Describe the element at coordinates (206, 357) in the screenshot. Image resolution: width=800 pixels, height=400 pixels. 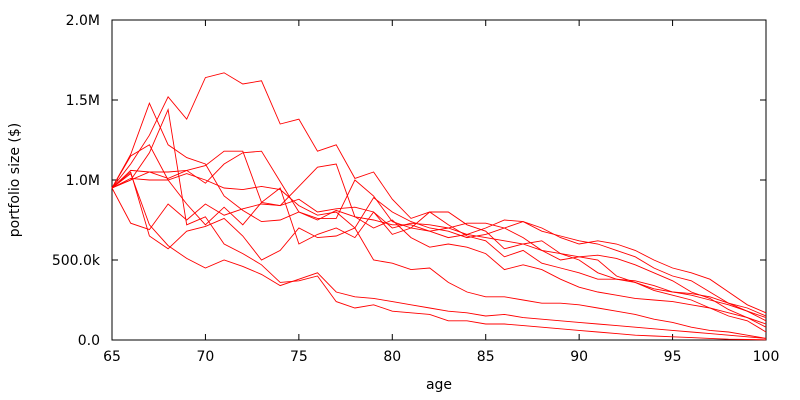
I see `x-tick-label: 70` at that location.